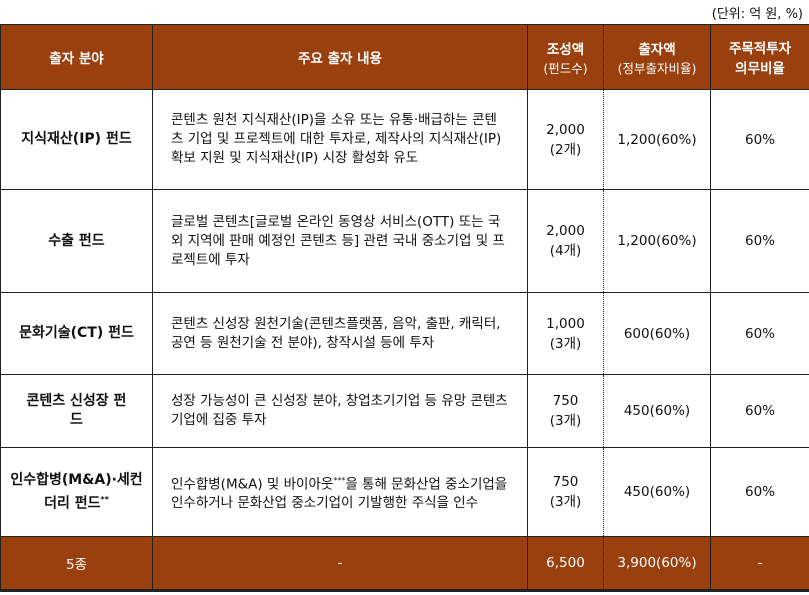  I want to click on total-name: 5종, so click(76, 564).